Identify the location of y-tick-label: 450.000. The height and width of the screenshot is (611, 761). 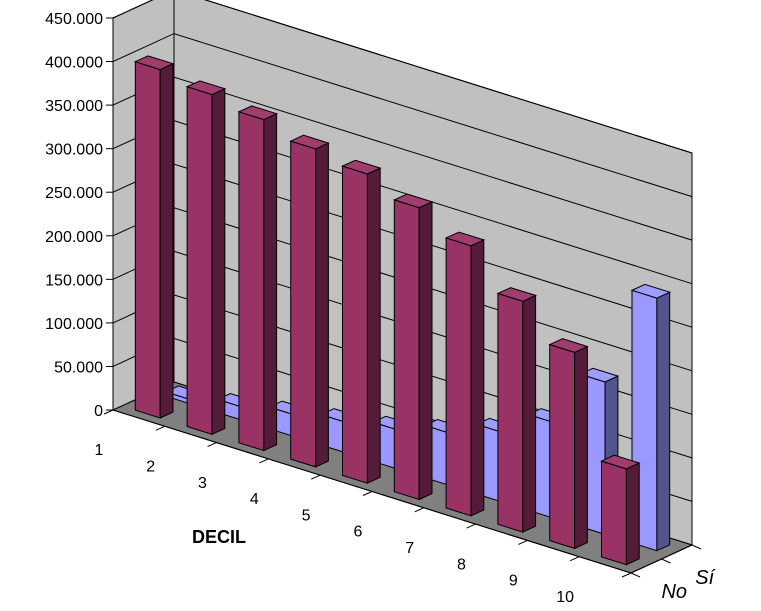
(74, 19).